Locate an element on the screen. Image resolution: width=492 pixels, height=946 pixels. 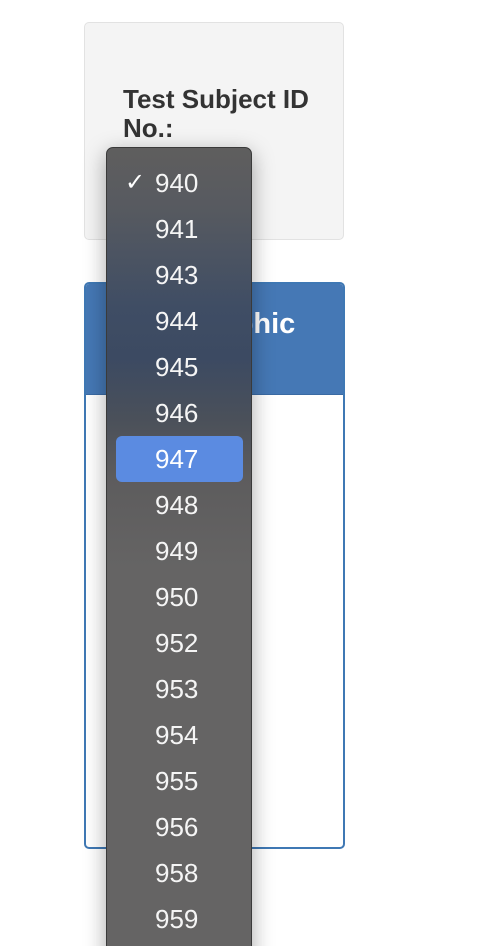
option-label: 948 is located at coordinates (177, 505).